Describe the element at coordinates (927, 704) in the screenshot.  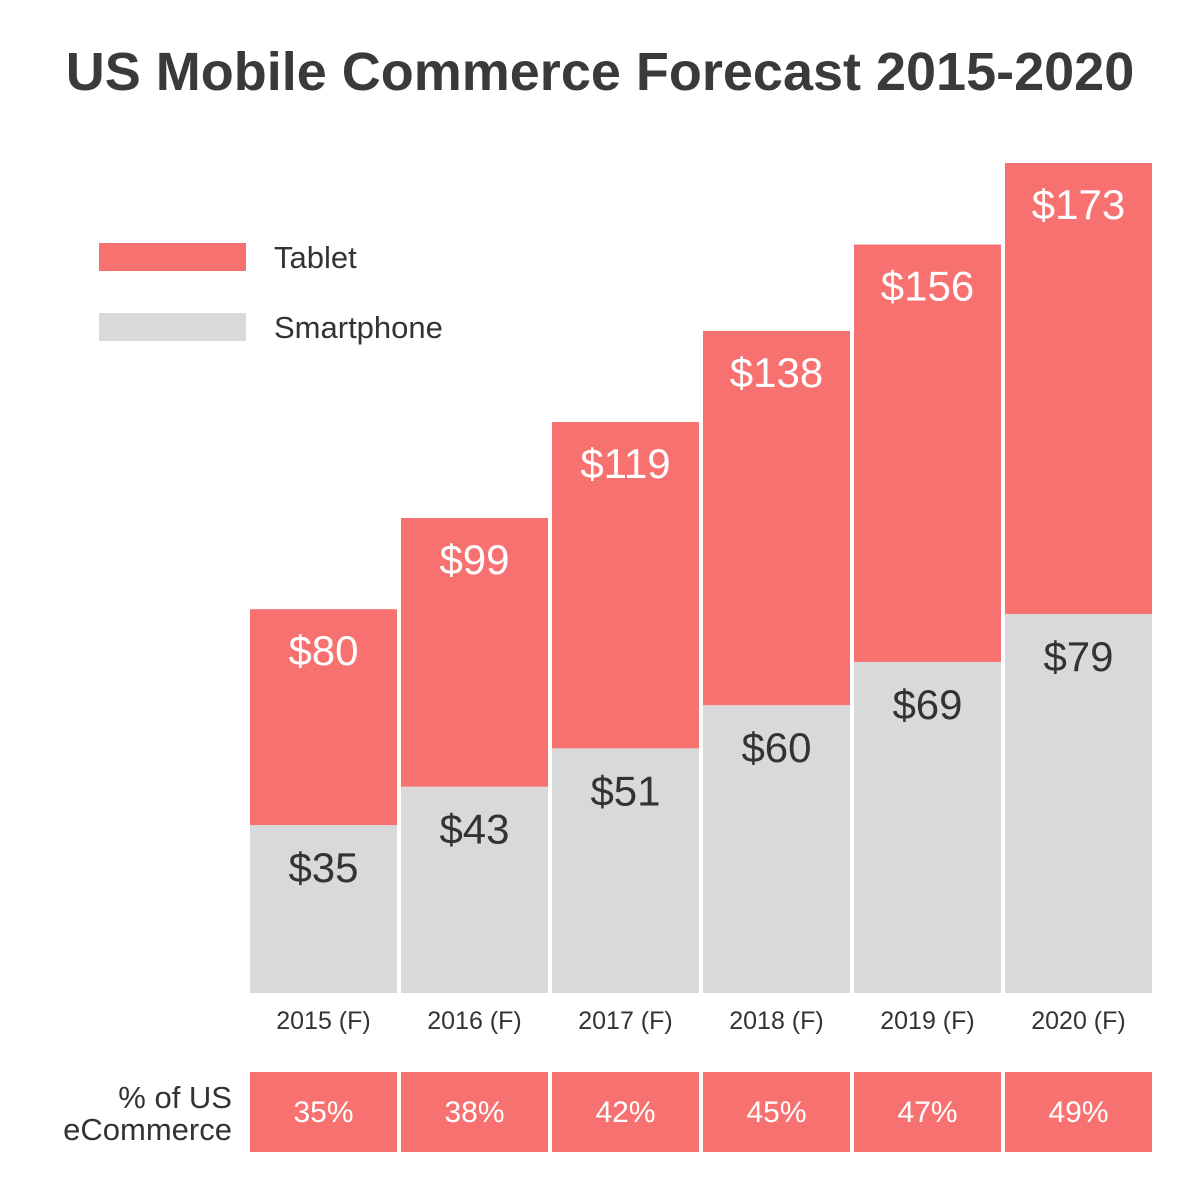
I see `smartphone-value-label-5: $69` at that location.